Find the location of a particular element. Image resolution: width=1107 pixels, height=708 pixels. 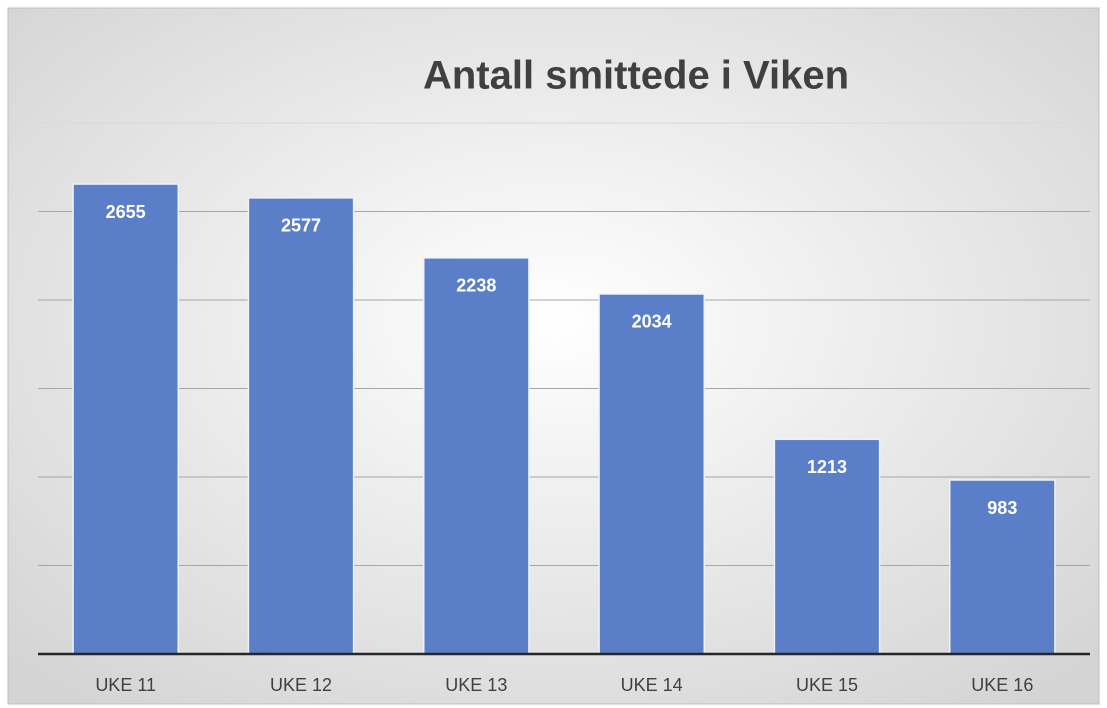

x-tick-label: UKE 16 is located at coordinates (1002, 685).